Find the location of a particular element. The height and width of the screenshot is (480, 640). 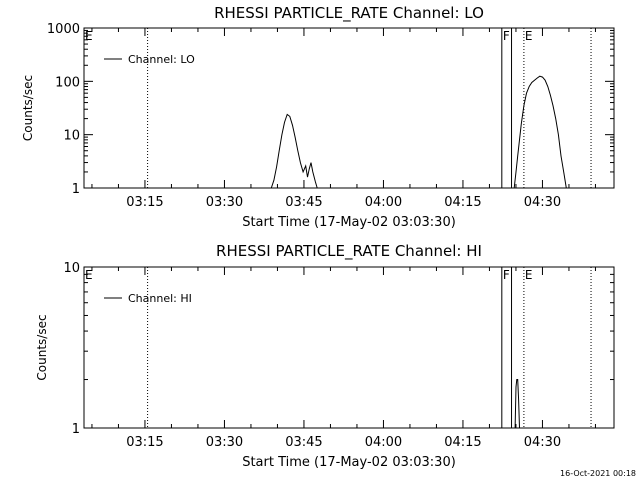

chart-title: RHESSI PARTICLE_RATE Channel: HI is located at coordinates (349, 251).